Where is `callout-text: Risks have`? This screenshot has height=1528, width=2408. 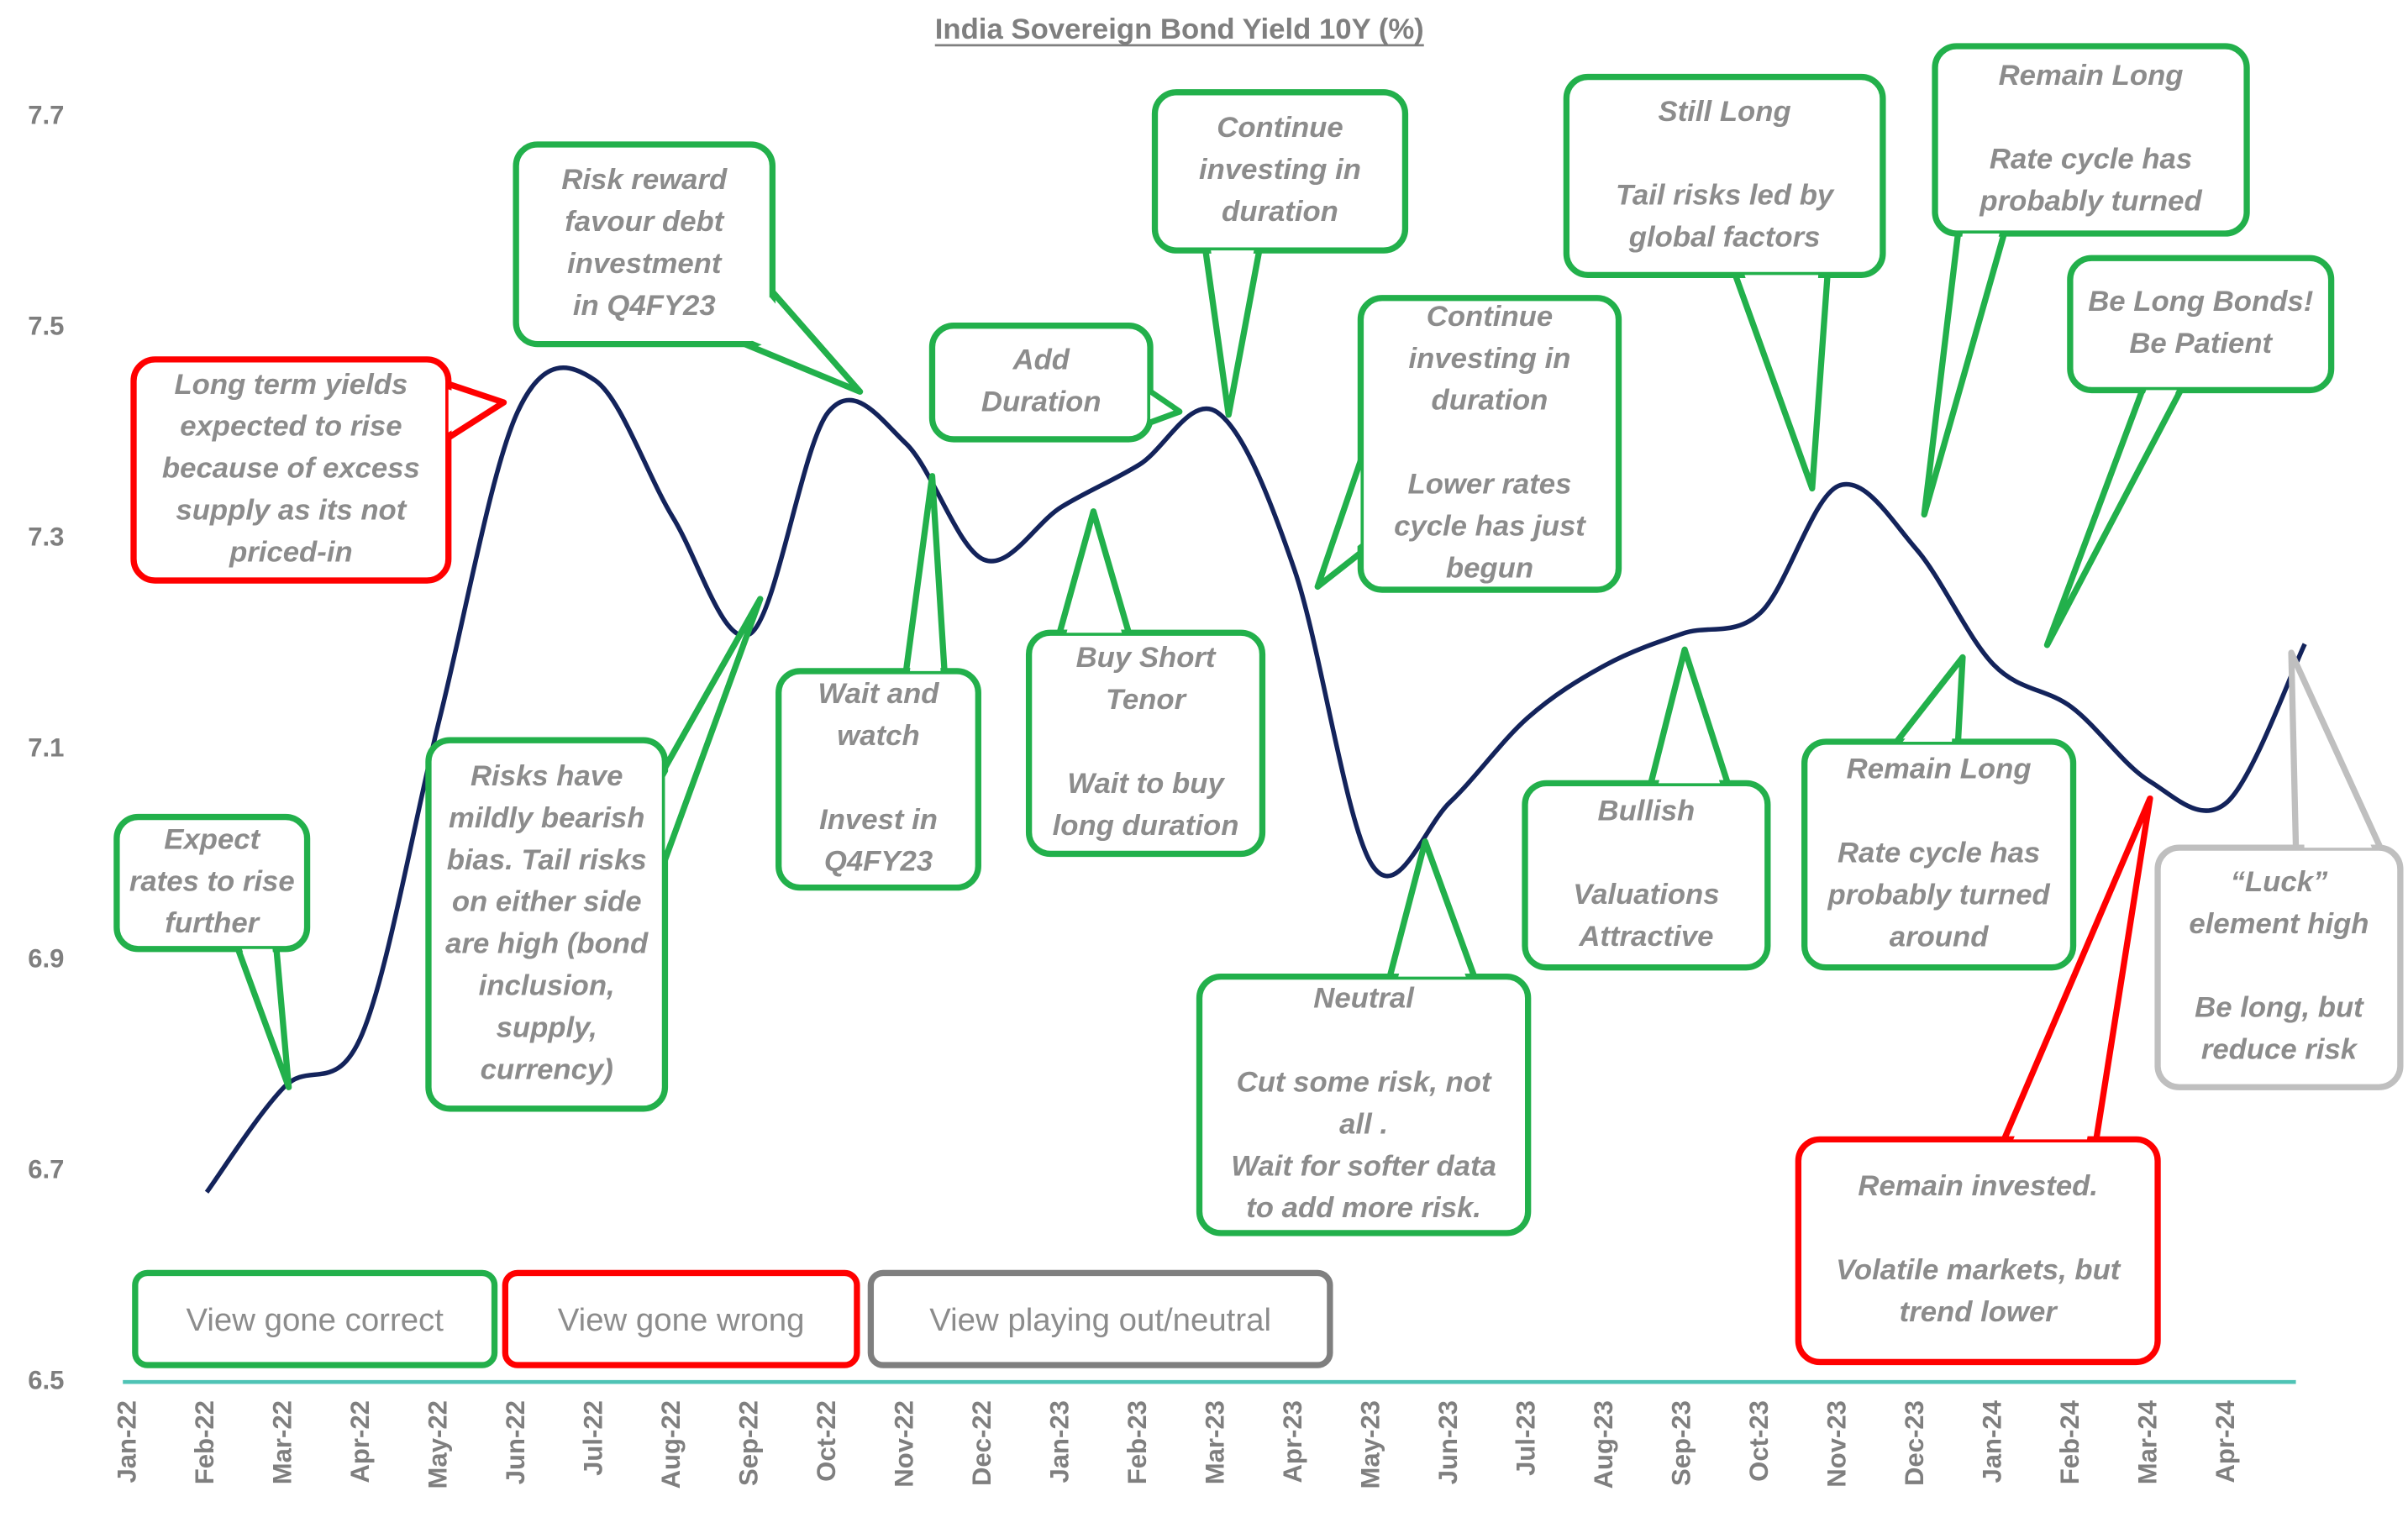 callout-text: Risks have is located at coordinates (547, 776).